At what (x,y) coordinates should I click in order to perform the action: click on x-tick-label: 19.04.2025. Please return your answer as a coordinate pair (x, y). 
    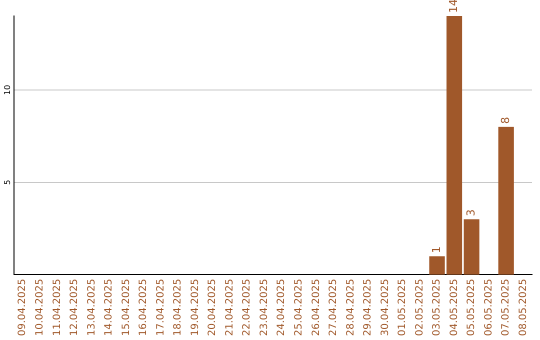
    Looking at the image, I should click on (195, 307).